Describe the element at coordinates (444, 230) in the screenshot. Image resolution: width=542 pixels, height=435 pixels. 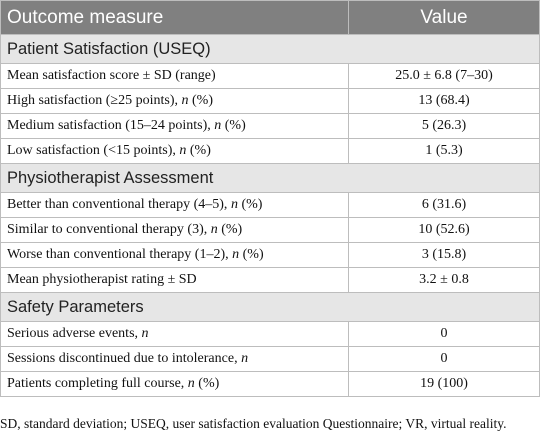
I see `row-value: 10 (52.6)` at that location.